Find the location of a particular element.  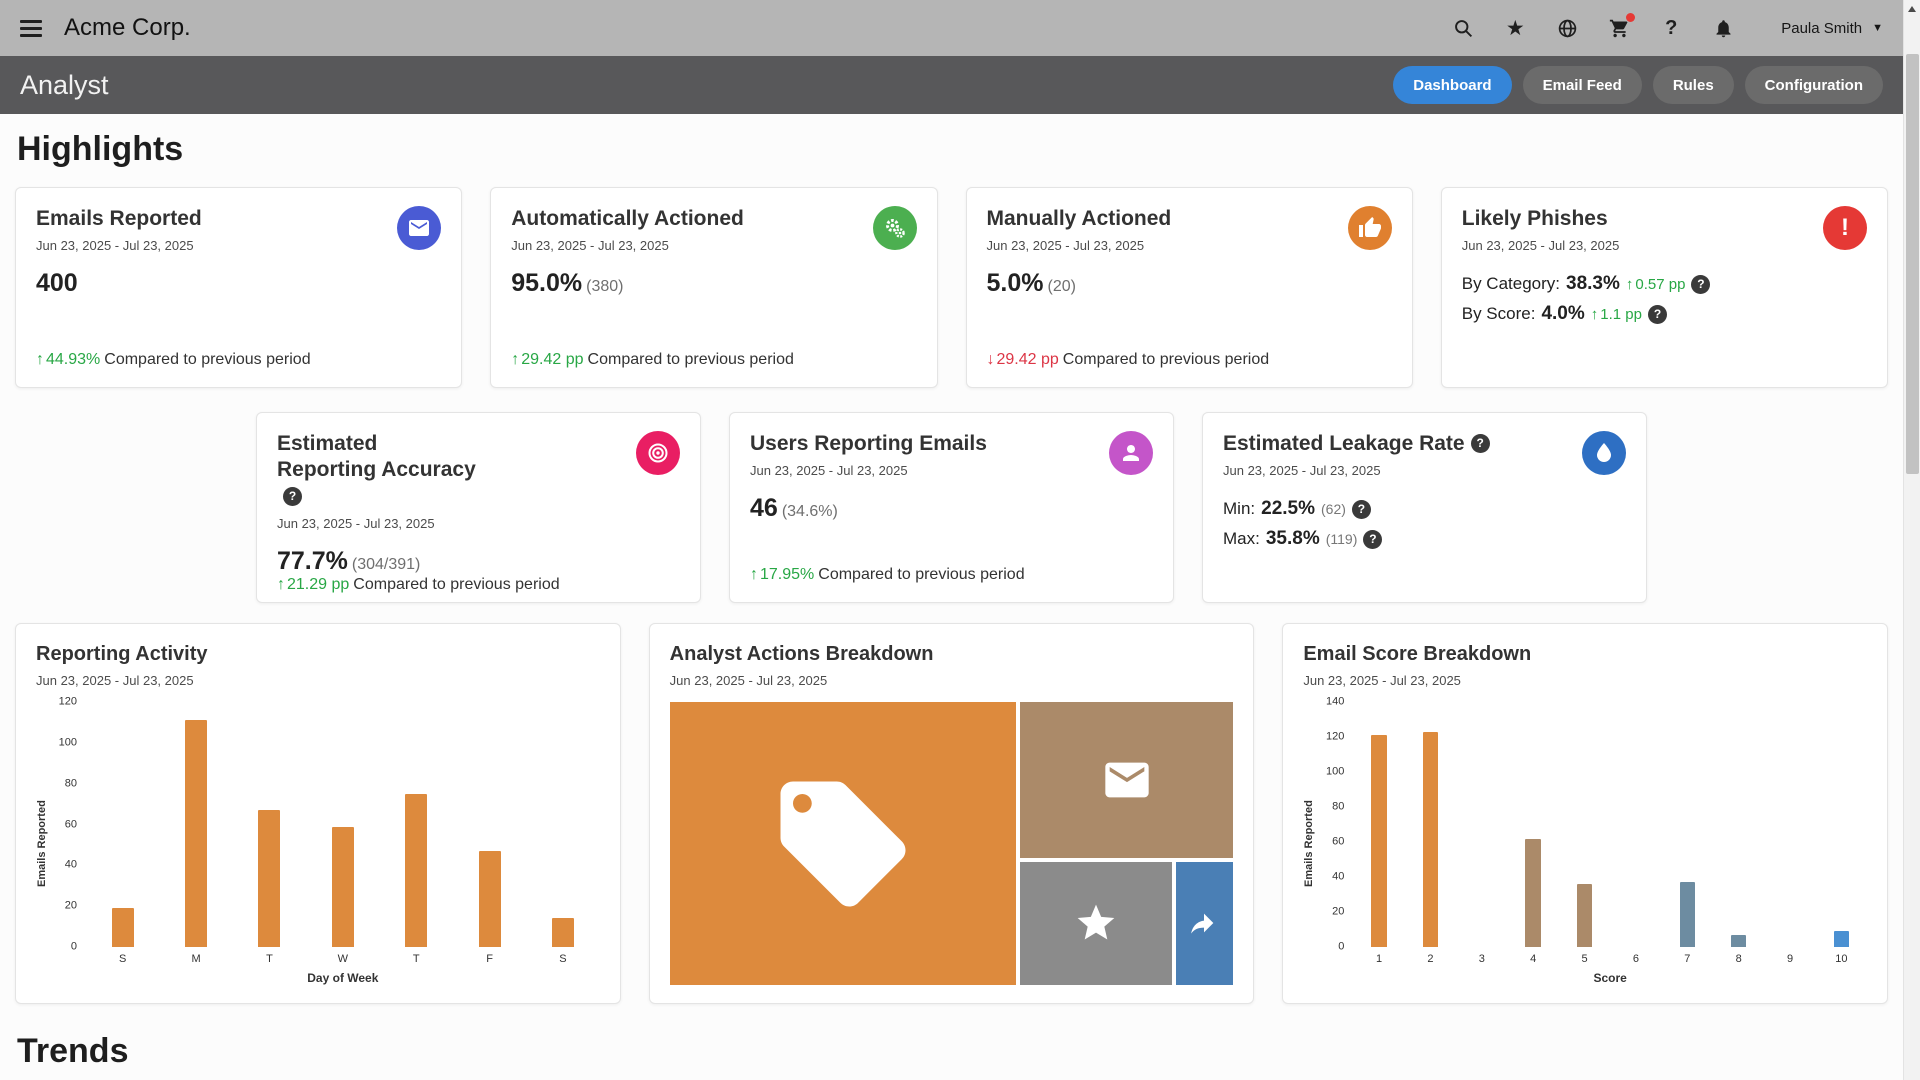

nav-rules-button: Rules is located at coordinates (1693, 85).